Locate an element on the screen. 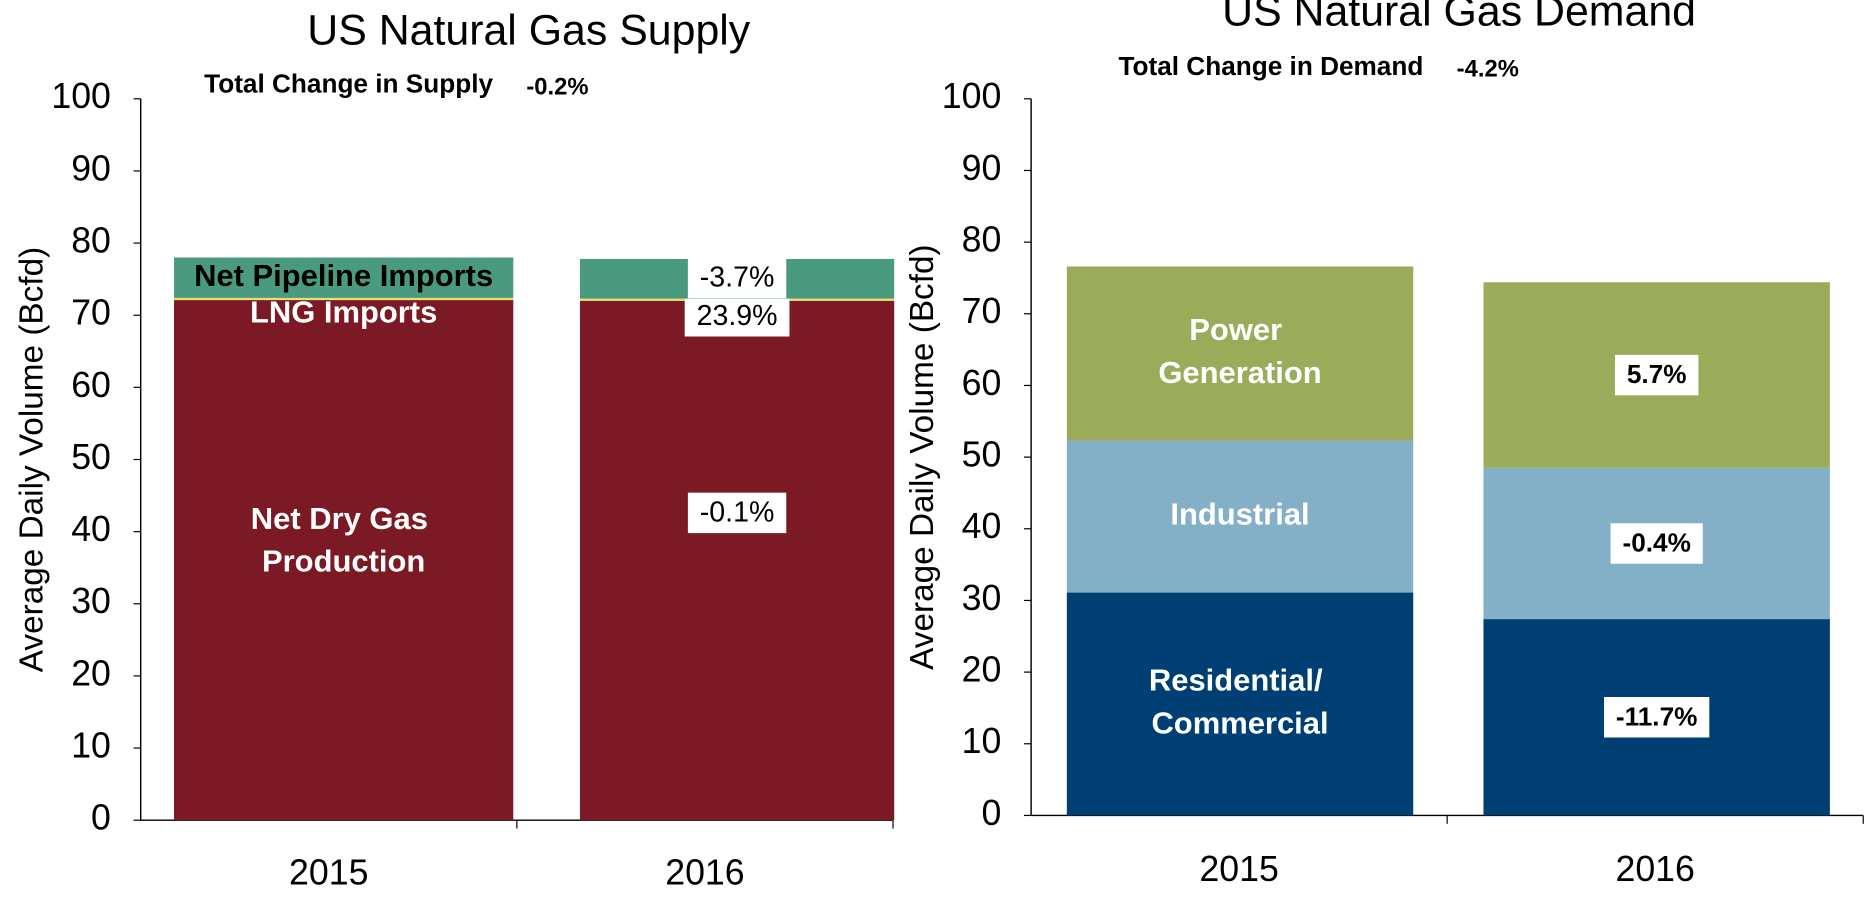 The image size is (1867, 899). segment-label: Industrial is located at coordinates (1239, 514).